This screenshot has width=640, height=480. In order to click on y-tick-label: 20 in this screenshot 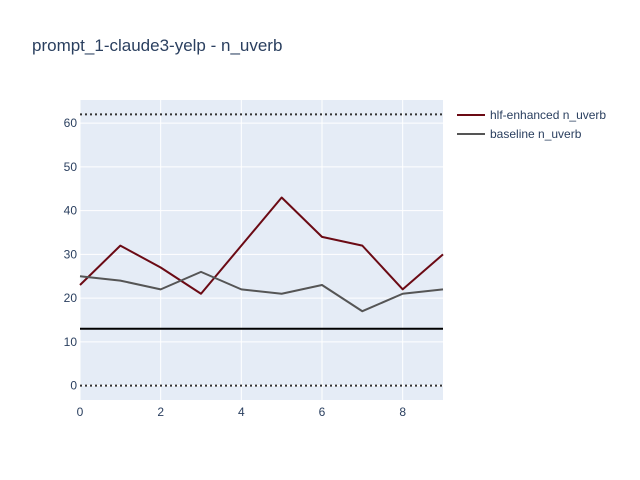, I will do `click(71, 298)`.